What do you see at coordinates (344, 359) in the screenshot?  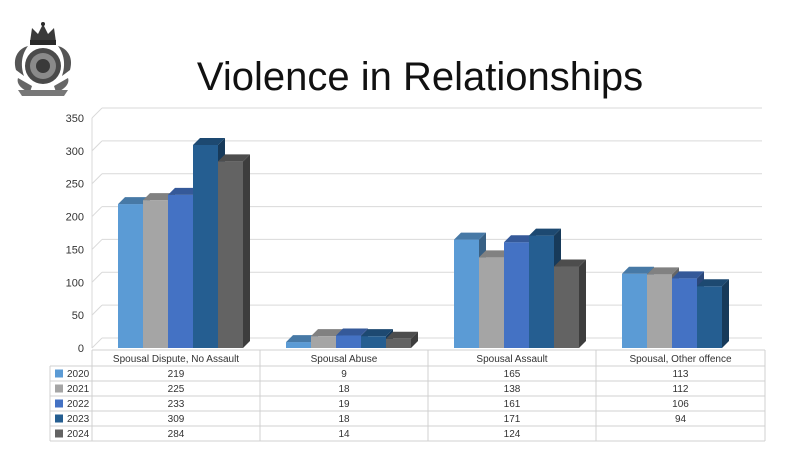 I see `category-label: Spousal Abuse` at bounding box center [344, 359].